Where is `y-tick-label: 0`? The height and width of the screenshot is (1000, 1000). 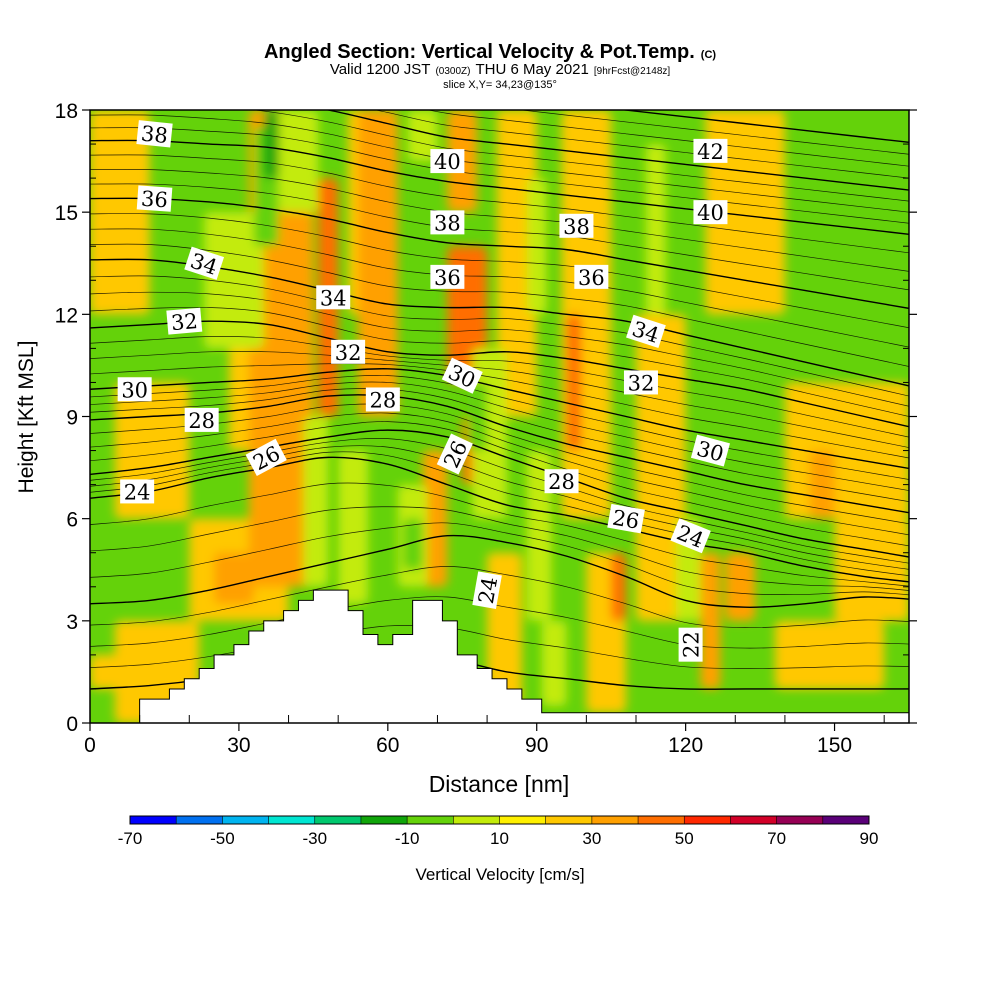 y-tick-label: 0 is located at coordinates (72, 724).